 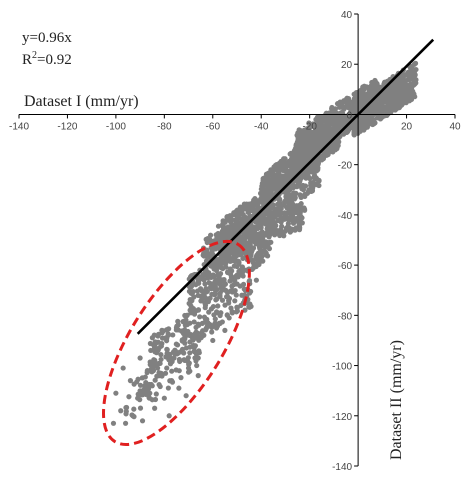 What do you see at coordinates (35, 55) in the screenshot?
I see `r-squared-exponent: 2` at bounding box center [35, 55].